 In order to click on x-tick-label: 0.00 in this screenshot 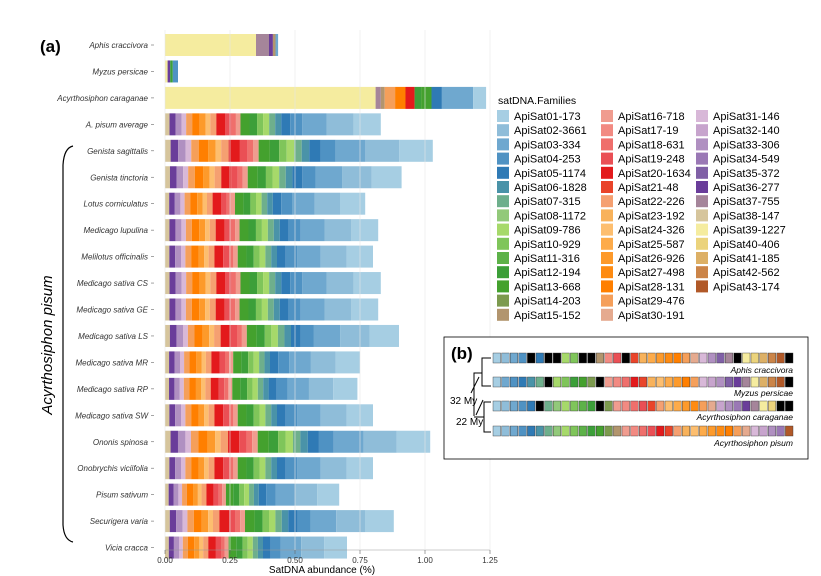, I will do `click(165, 560)`.